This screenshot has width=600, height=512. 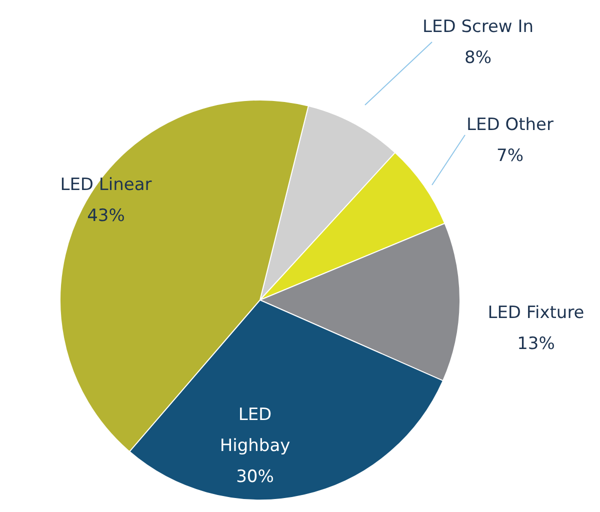 I want to click on data-label: 43%, so click(x=106, y=216).